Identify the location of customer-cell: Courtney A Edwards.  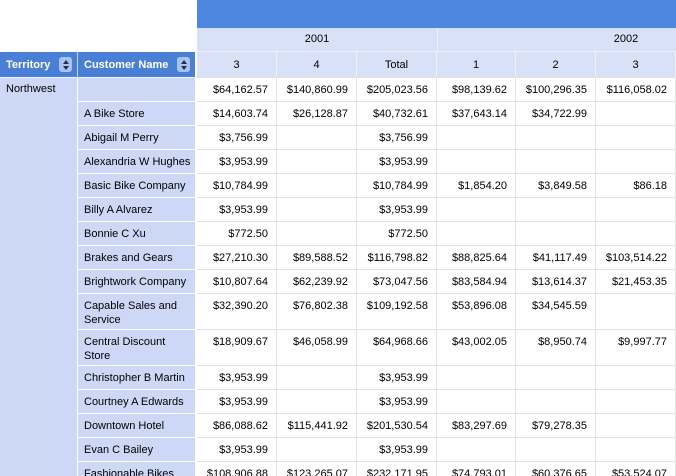
(136, 402).